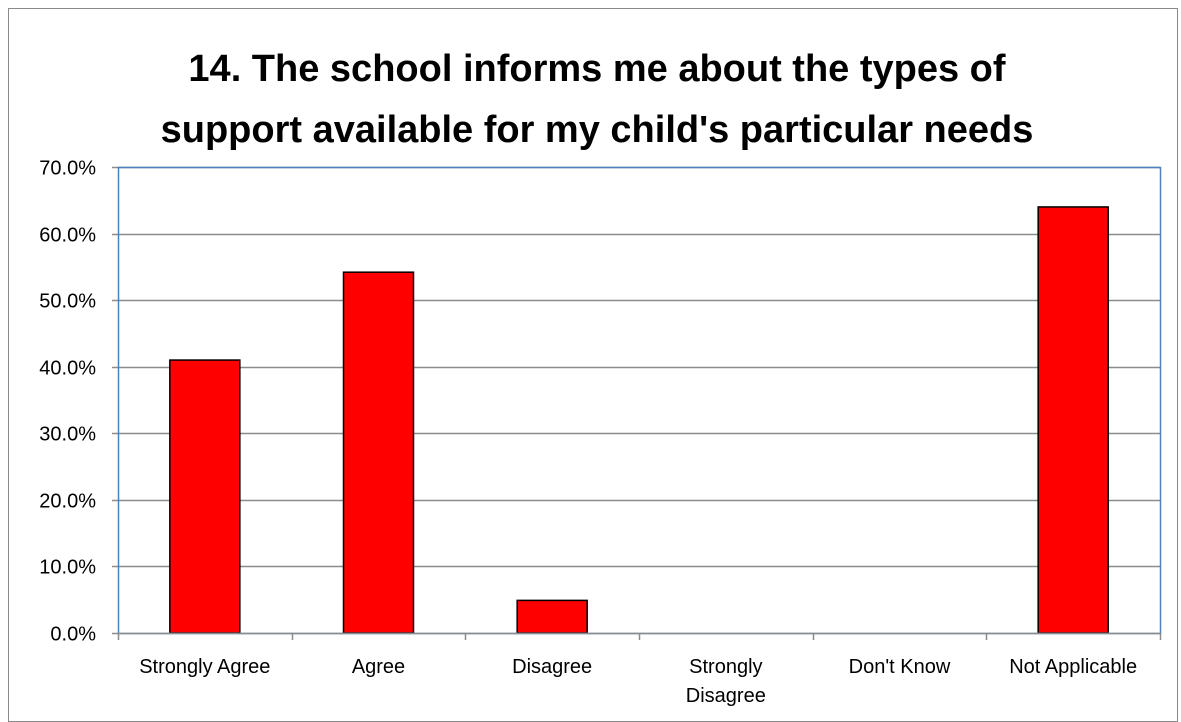 Image resolution: width=1181 pixels, height=722 pixels. I want to click on x-tick-label: Not Applicable, so click(1073, 667).